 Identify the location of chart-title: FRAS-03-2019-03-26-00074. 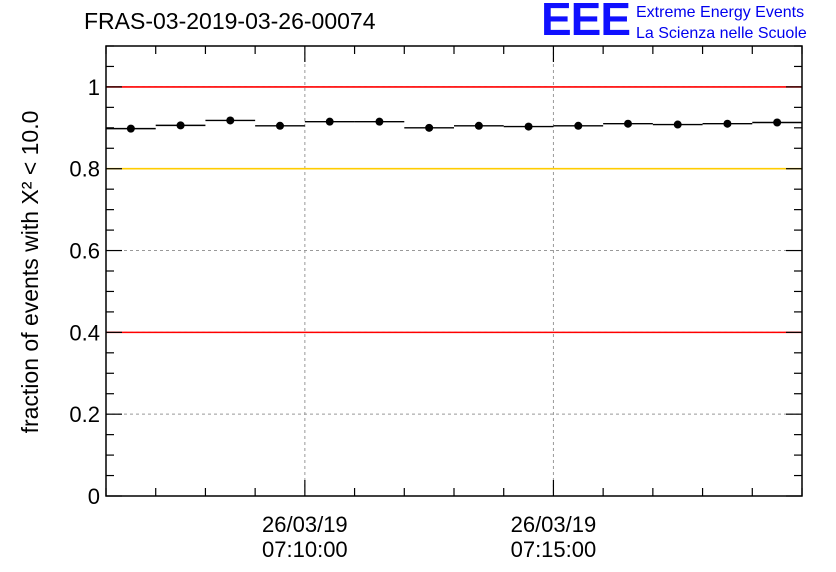
(230, 21).